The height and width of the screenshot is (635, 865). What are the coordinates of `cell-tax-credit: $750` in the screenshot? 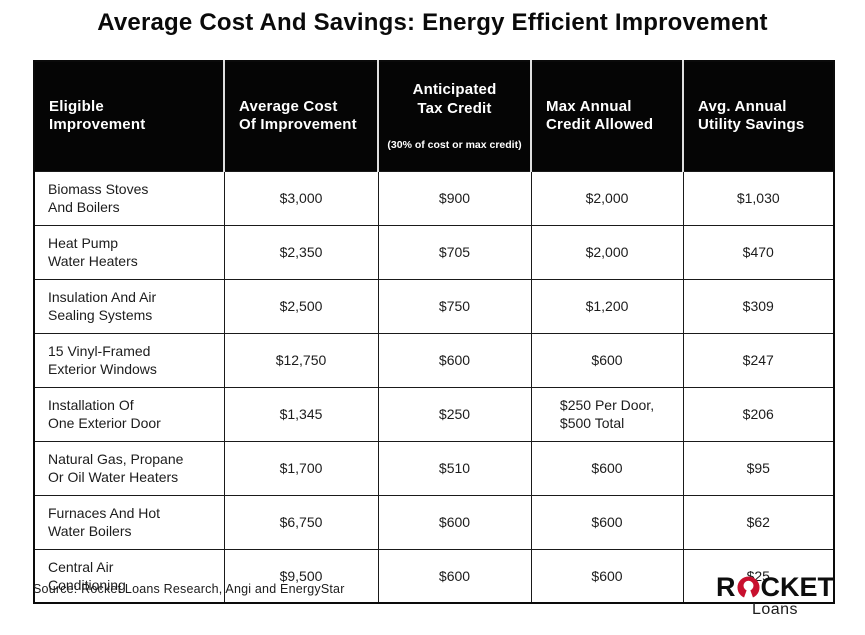 It's located at (454, 306).